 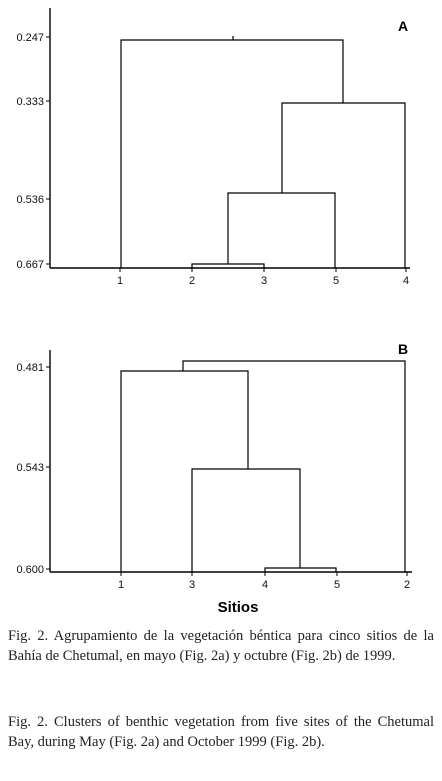 What do you see at coordinates (30, 200) in the screenshot?
I see `panel-a-y-tick-label: 0.536` at bounding box center [30, 200].